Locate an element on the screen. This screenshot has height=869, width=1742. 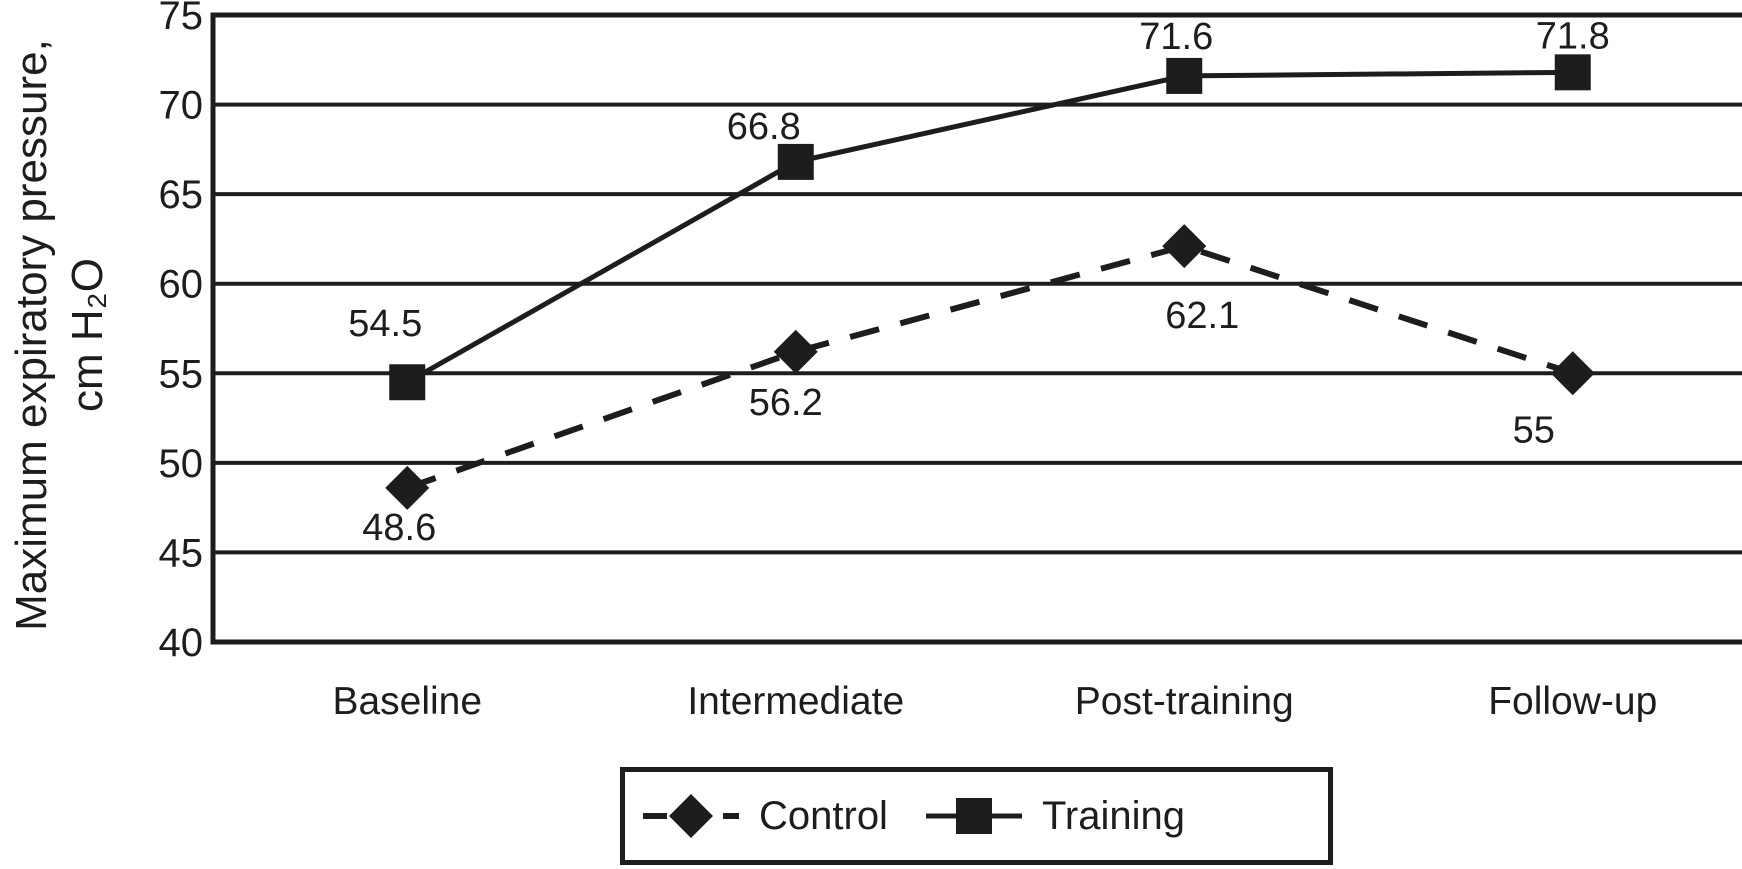
y-axis-title-line2: cm H₂O is located at coordinates (88, 335).